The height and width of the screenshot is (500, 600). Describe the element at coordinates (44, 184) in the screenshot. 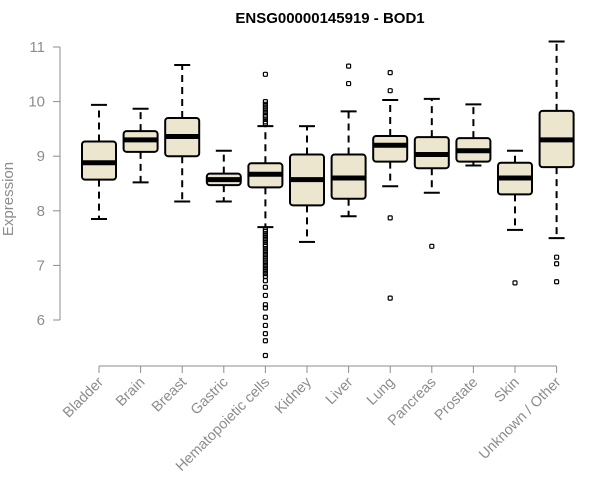

I see `y-axis: 6 7 8 9 10 11` at that location.